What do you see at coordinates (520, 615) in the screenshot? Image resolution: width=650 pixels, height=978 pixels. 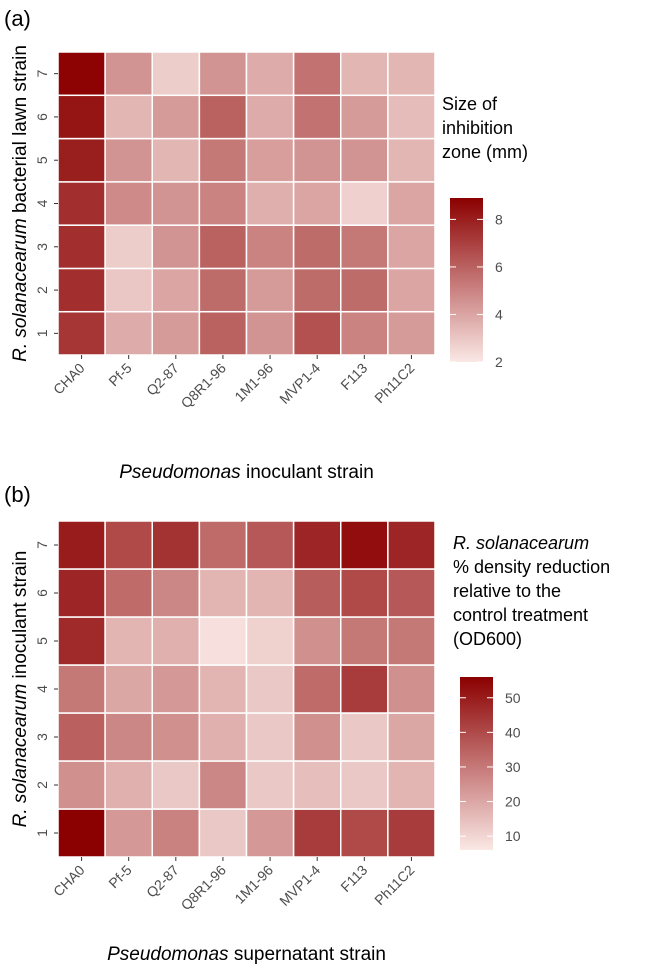 I see `legend-title: control treatment` at bounding box center [520, 615].